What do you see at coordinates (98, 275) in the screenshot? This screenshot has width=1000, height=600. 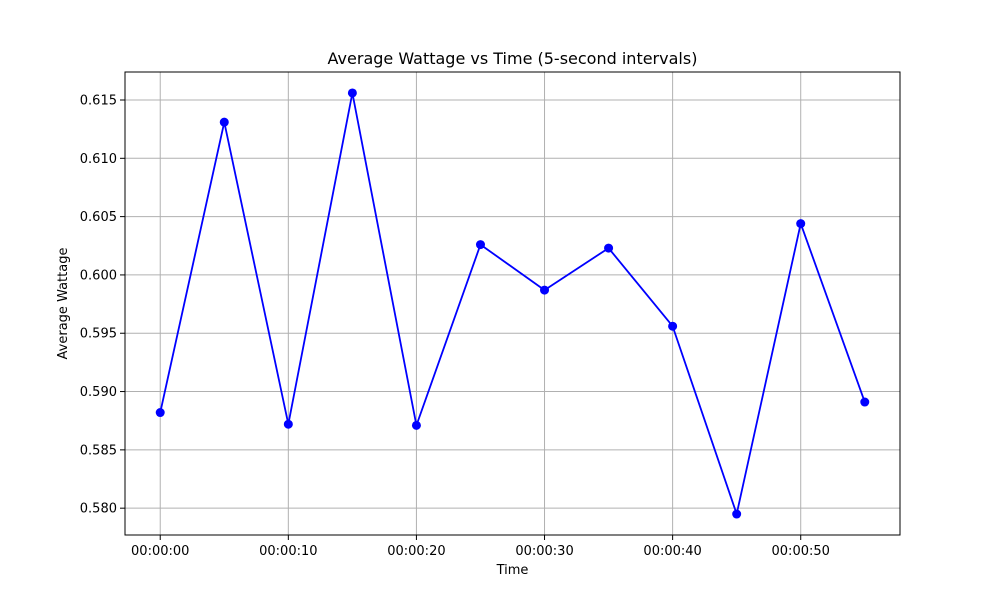 I see `y-tick-label: 0.600` at bounding box center [98, 275].